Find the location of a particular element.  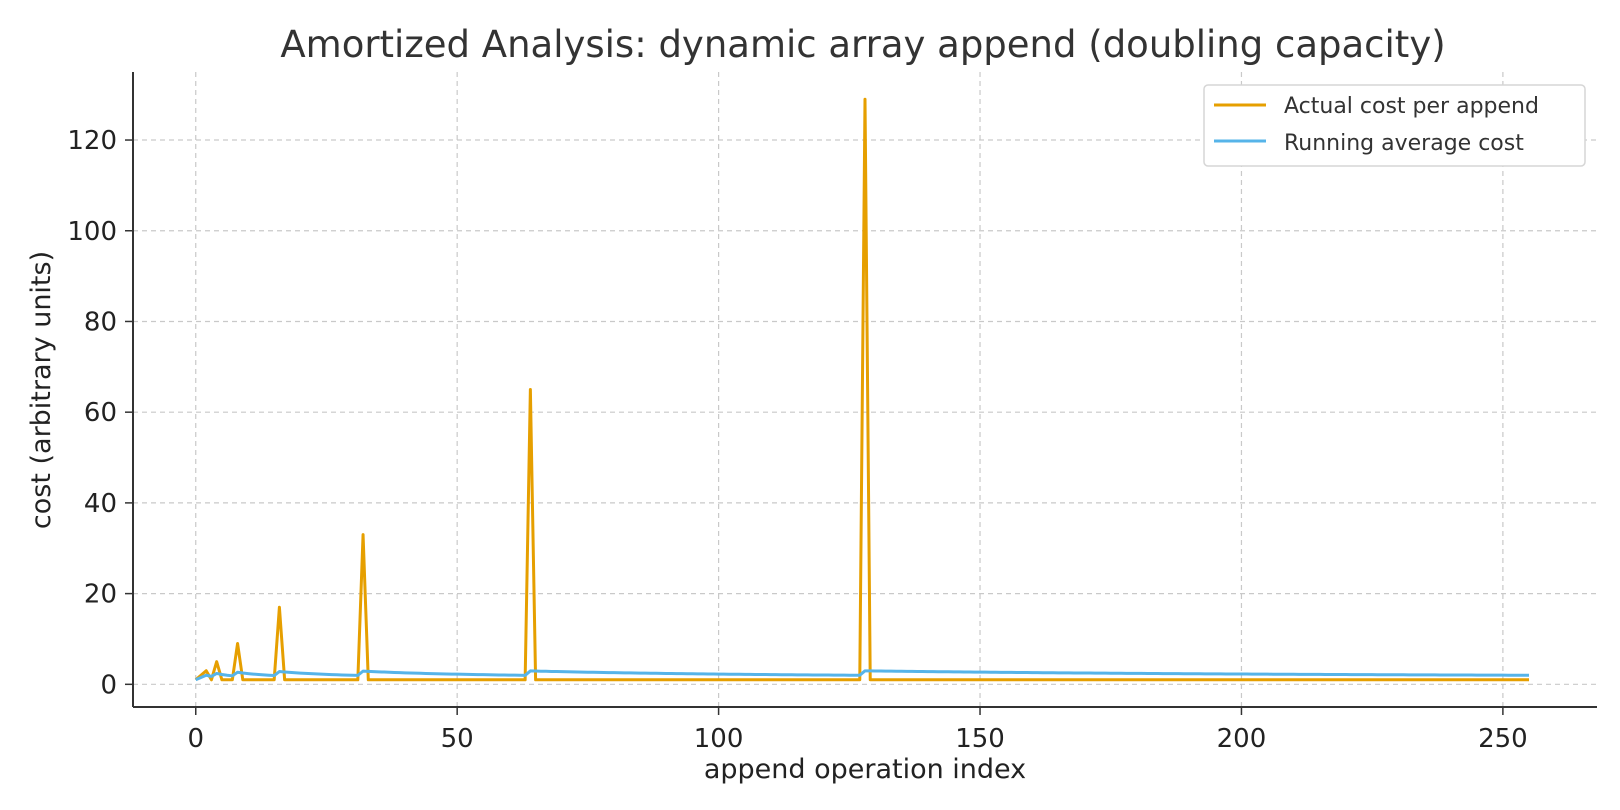

legend-label-average: Running average cost is located at coordinates (1404, 143).